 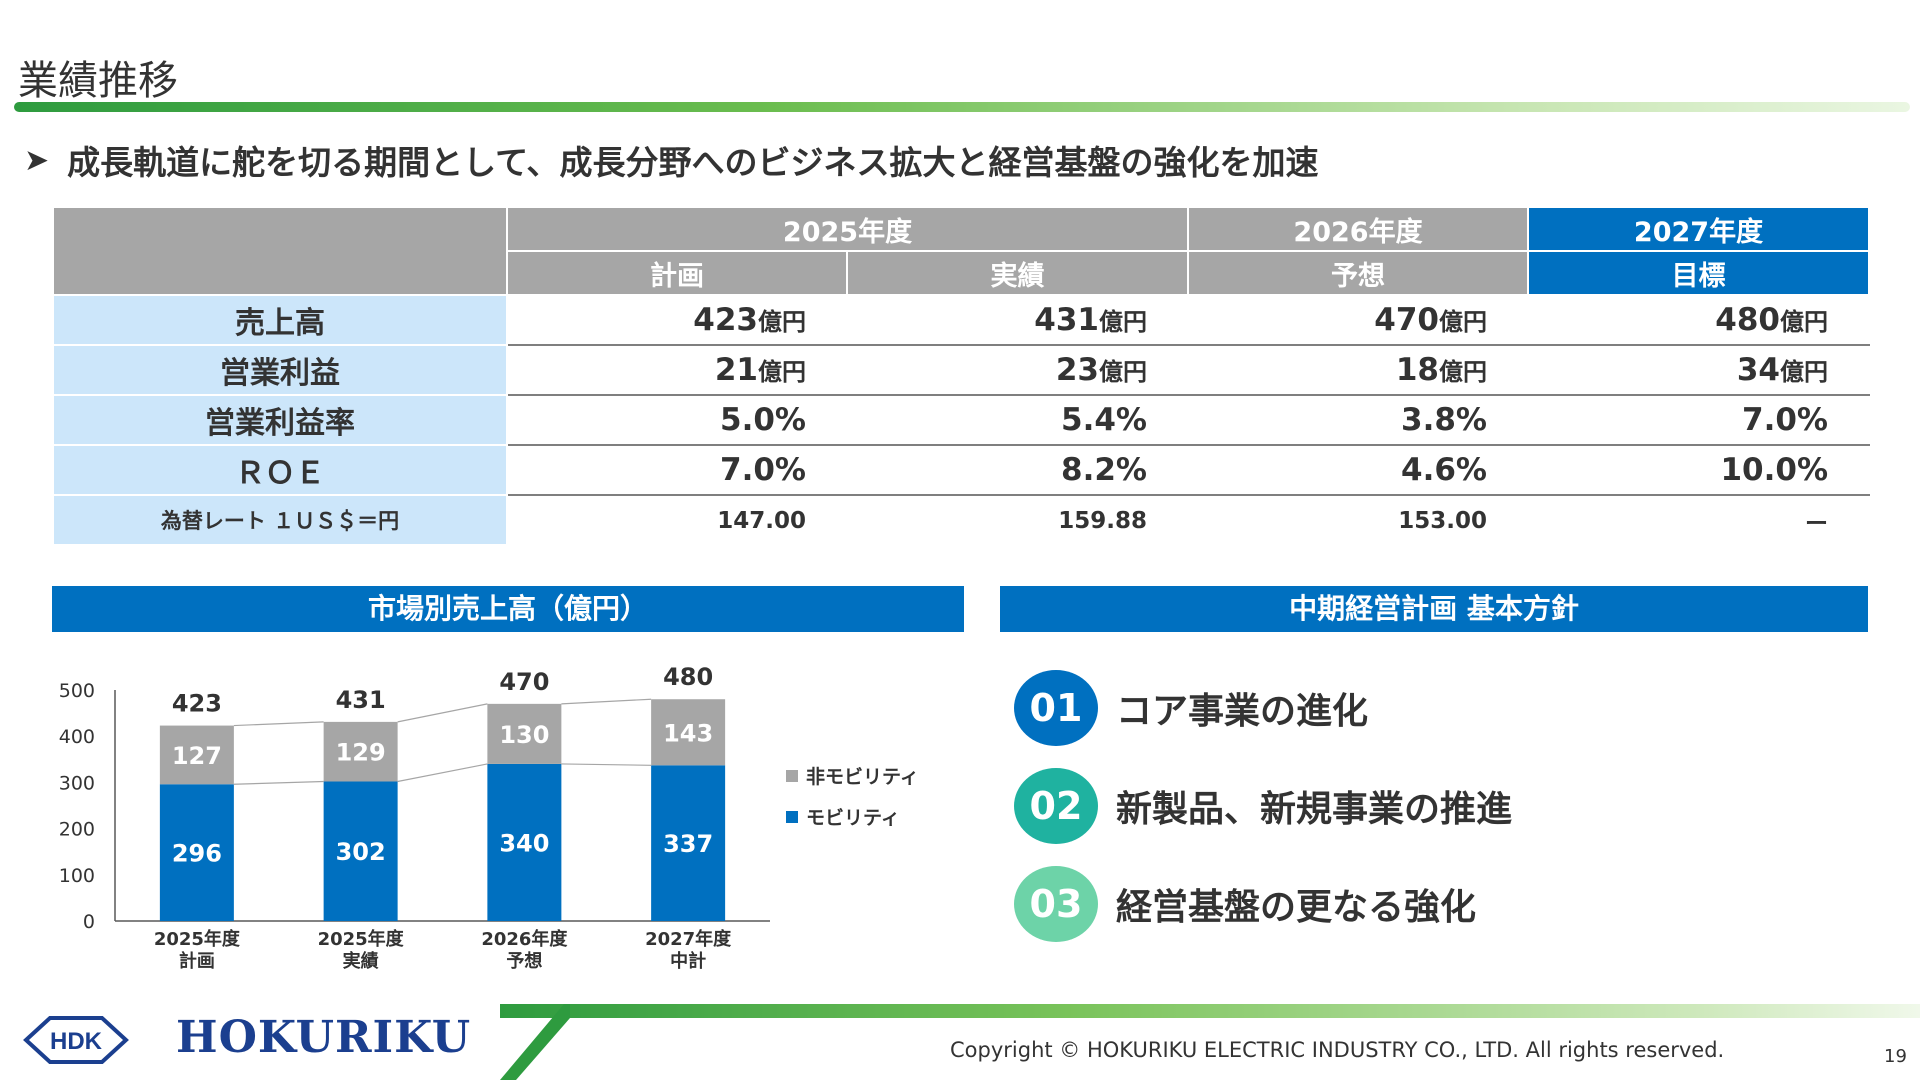 I want to click on policy-item-2: 02 新製品、新規事業の推進, so click(x=1263, y=806).